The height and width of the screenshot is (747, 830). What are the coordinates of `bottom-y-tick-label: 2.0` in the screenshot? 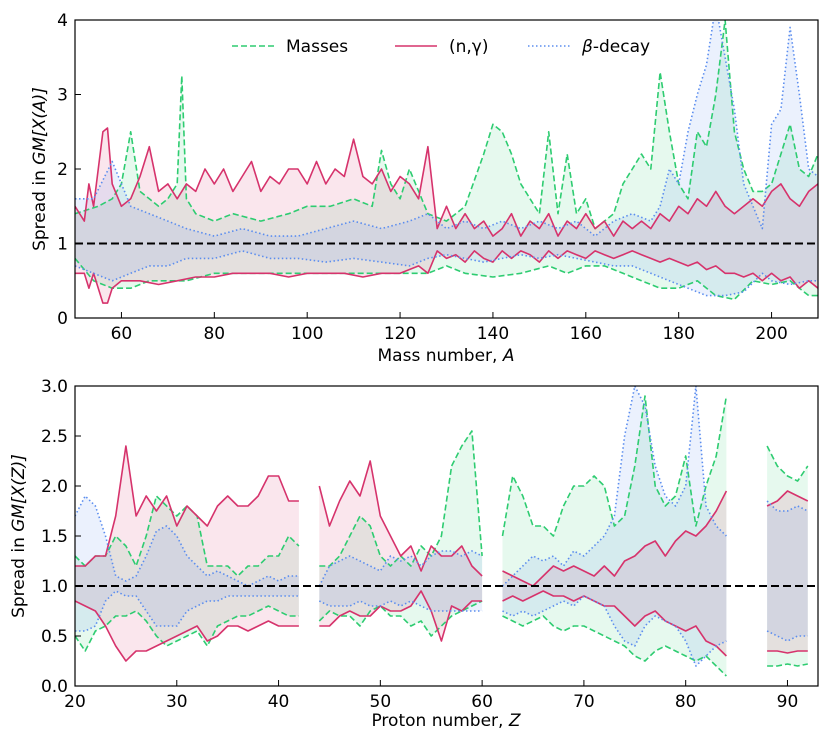 It's located at (54, 487).